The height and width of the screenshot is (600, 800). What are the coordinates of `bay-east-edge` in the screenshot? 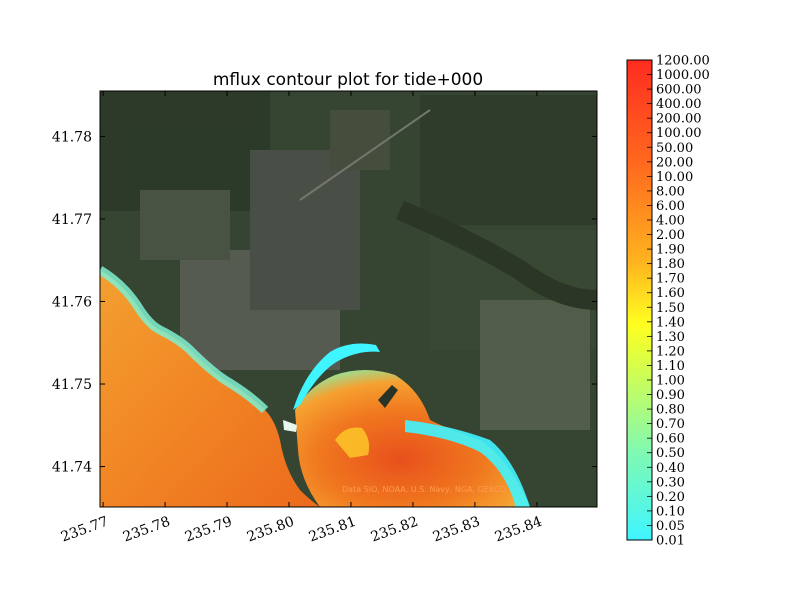 It's located at (467, 463).